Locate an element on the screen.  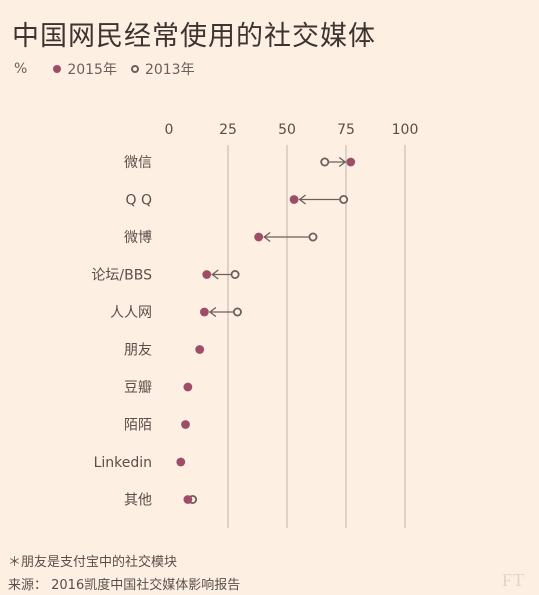
ft-logo: FT is located at coordinates (513, 580).